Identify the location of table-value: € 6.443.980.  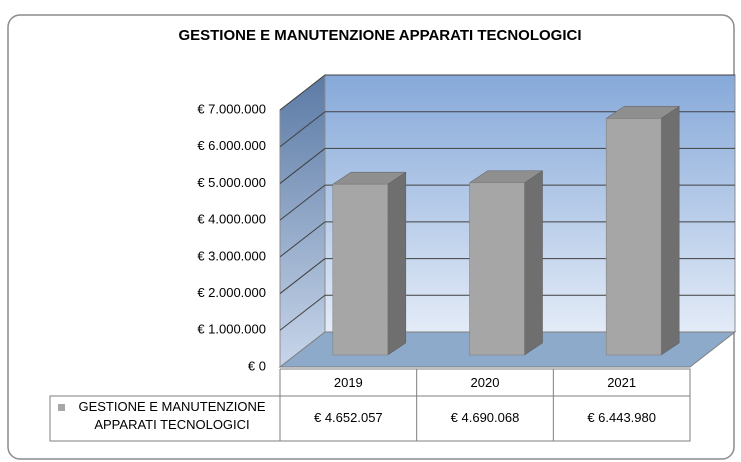
(621, 417).